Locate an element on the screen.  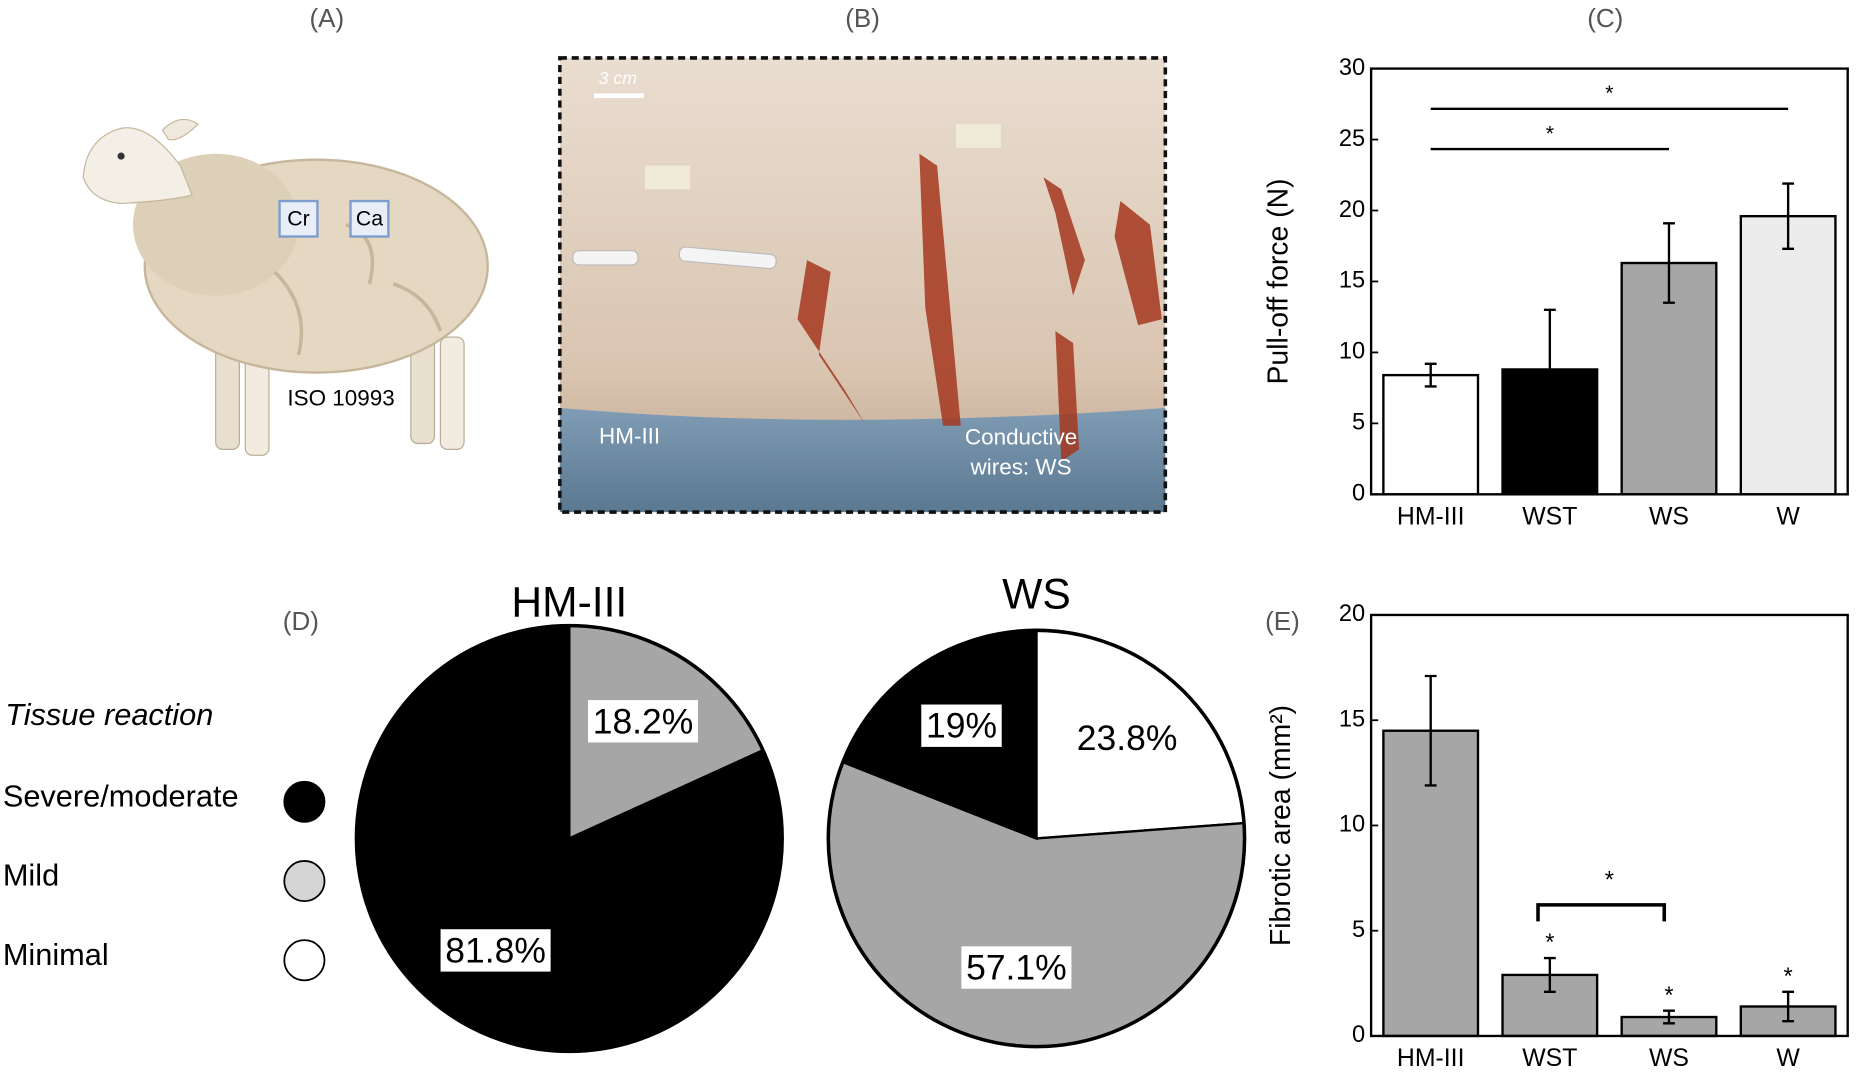
slice-label: 18.2% is located at coordinates (643, 721).